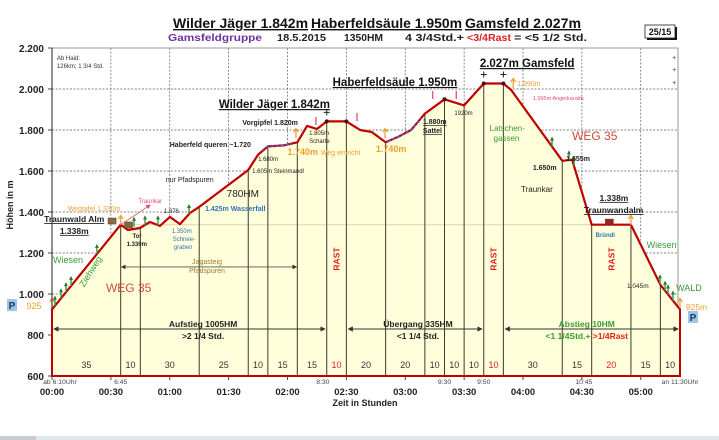 This screenshot has width=719, height=440. Describe the element at coordinates (203, 324) in the screenshot. I see `phase-label: Aufstieg 1005HM` at that location.